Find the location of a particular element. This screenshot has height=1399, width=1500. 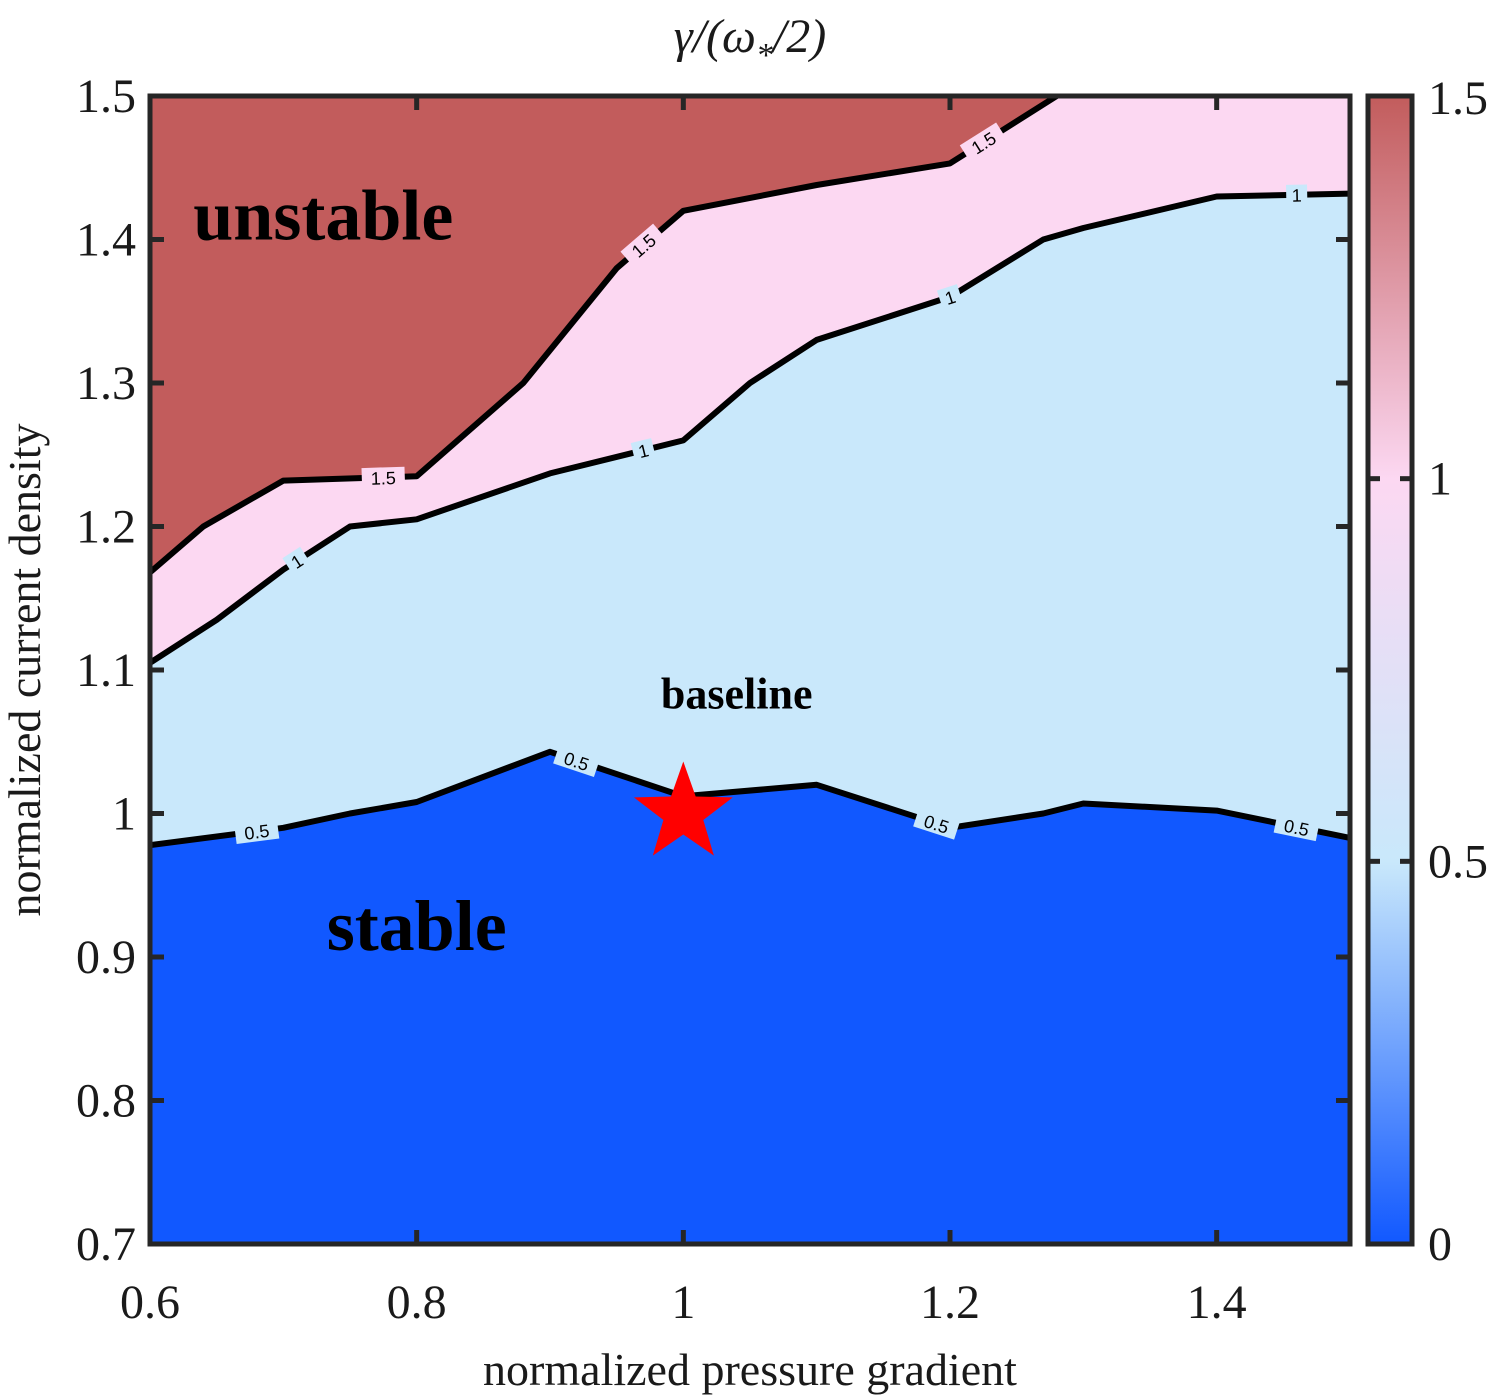

y-axis-label: normalized current density is located at coordinates (25, 669).